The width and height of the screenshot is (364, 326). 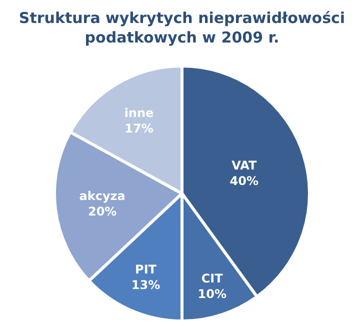 I want to click on chart-title: Struktura wykrytych nieprawidłowości podatkowych w 2009 r., so click(x=182, y=27).